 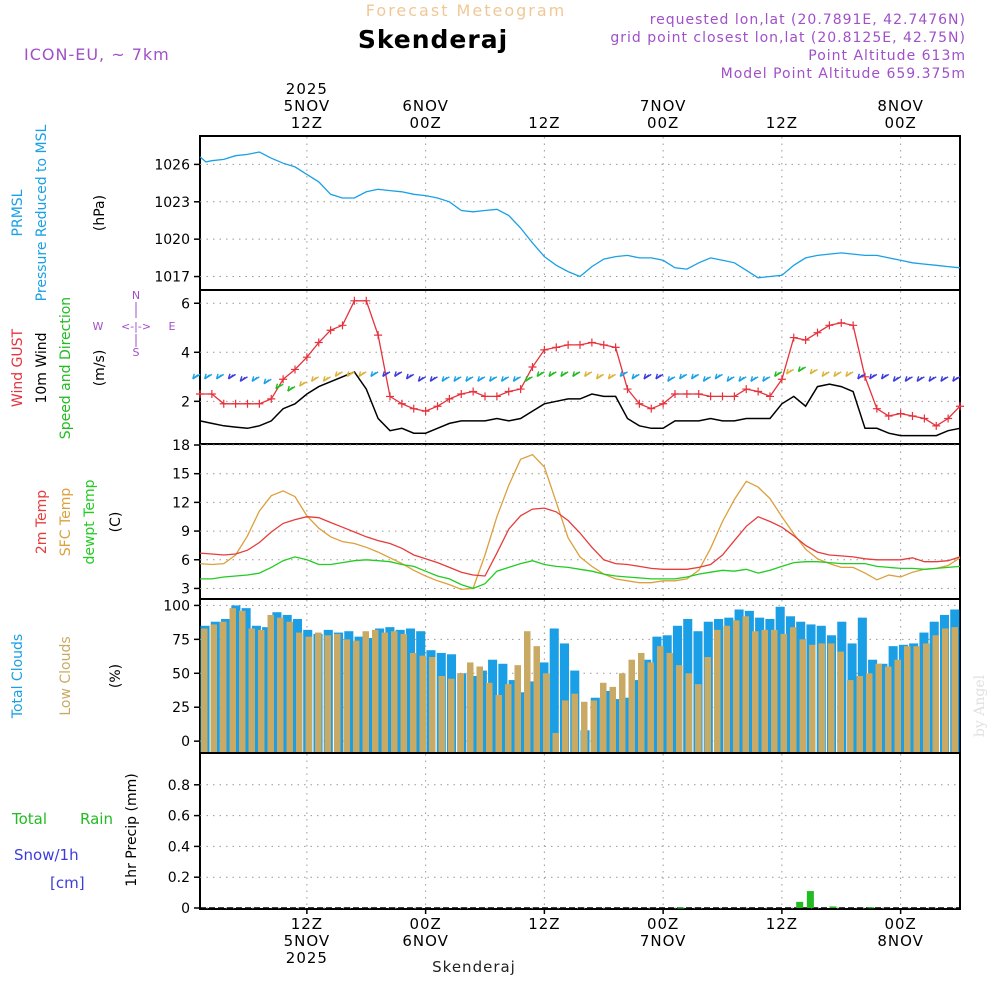 I want to click on clouds-ytick-label: 100, so click(x=176, y=606).